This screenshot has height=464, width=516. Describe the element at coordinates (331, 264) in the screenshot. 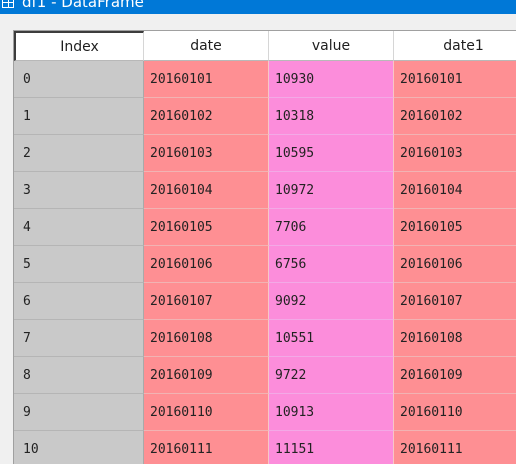

I see `value-cell: 6756` at that location.